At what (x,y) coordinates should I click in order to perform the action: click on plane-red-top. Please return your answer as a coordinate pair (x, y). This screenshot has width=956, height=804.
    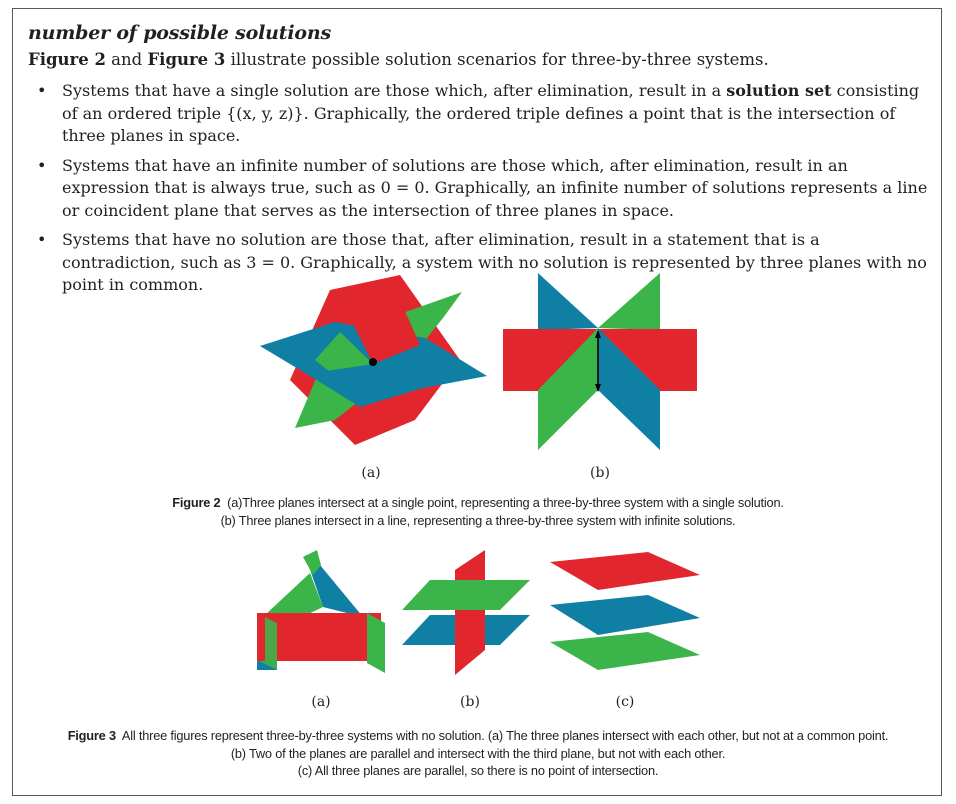
    Looking at the image, I should click on (385, 332).